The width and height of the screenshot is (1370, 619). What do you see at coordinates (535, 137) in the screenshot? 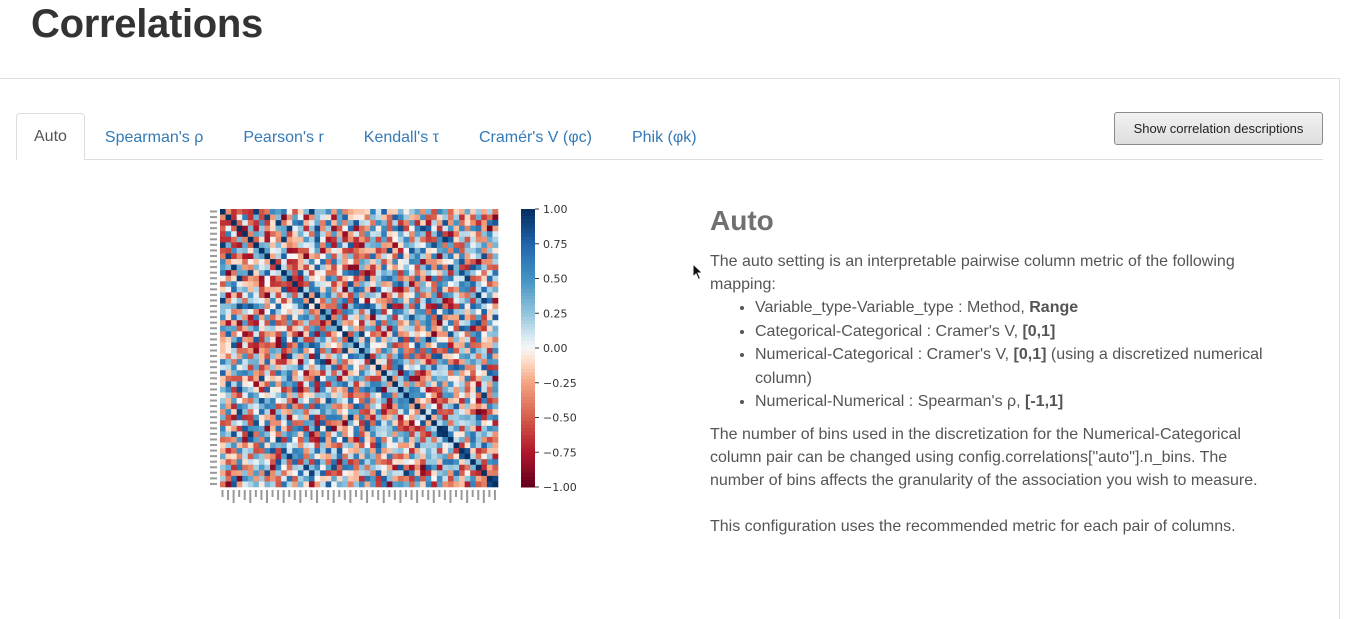
I see `tab-cramers: Cramér's V (φc)` at bounding box center [535, 137].